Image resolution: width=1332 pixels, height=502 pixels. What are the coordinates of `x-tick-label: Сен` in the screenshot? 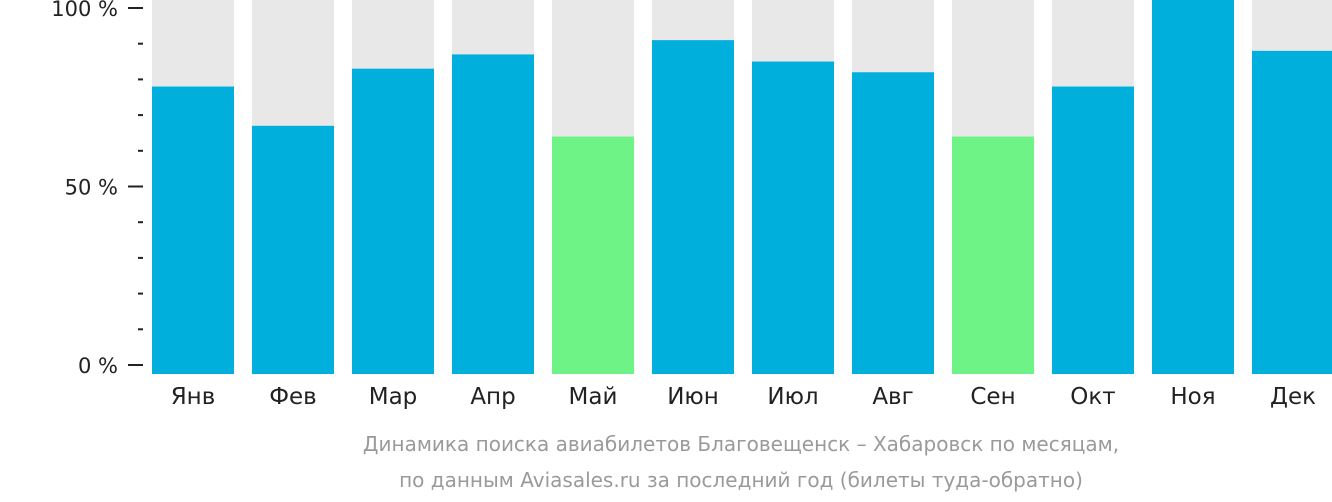 It's located at (992, 397).